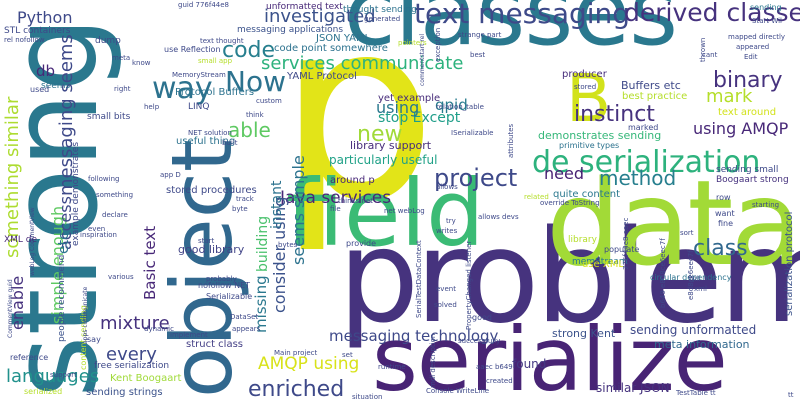  What do you see at coordinates (529, 364) in the screenshot?
I see `word-found: found` at bounding box center [529, 364].